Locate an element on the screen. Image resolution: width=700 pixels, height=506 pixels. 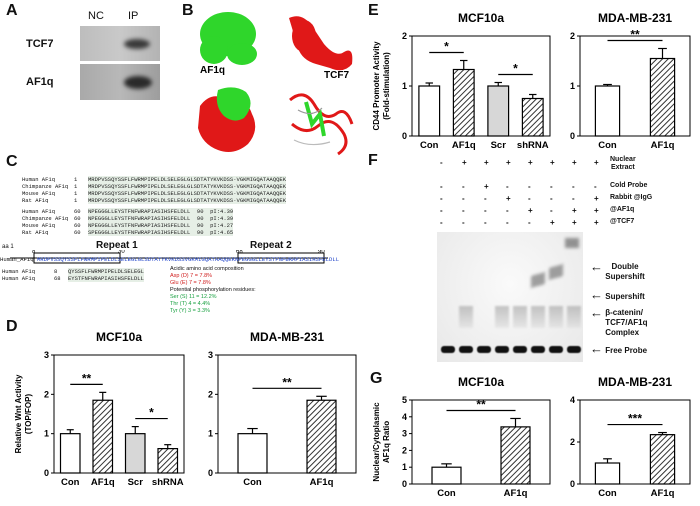
condition-label: Cold Probe is located at coordinates (629, 185).